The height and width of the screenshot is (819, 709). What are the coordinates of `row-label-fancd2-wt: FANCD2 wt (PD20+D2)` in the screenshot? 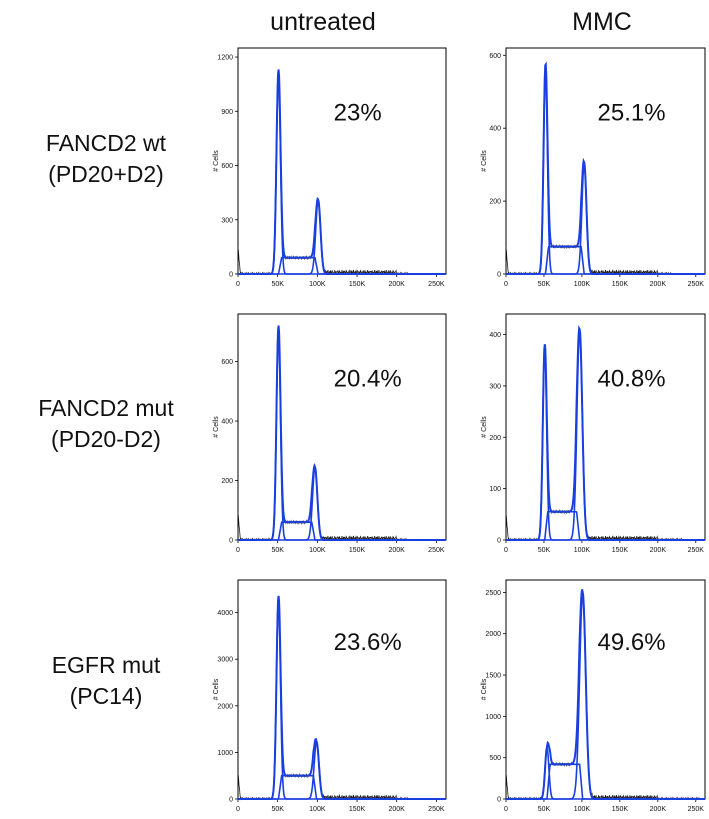 It's located at (106, 159).